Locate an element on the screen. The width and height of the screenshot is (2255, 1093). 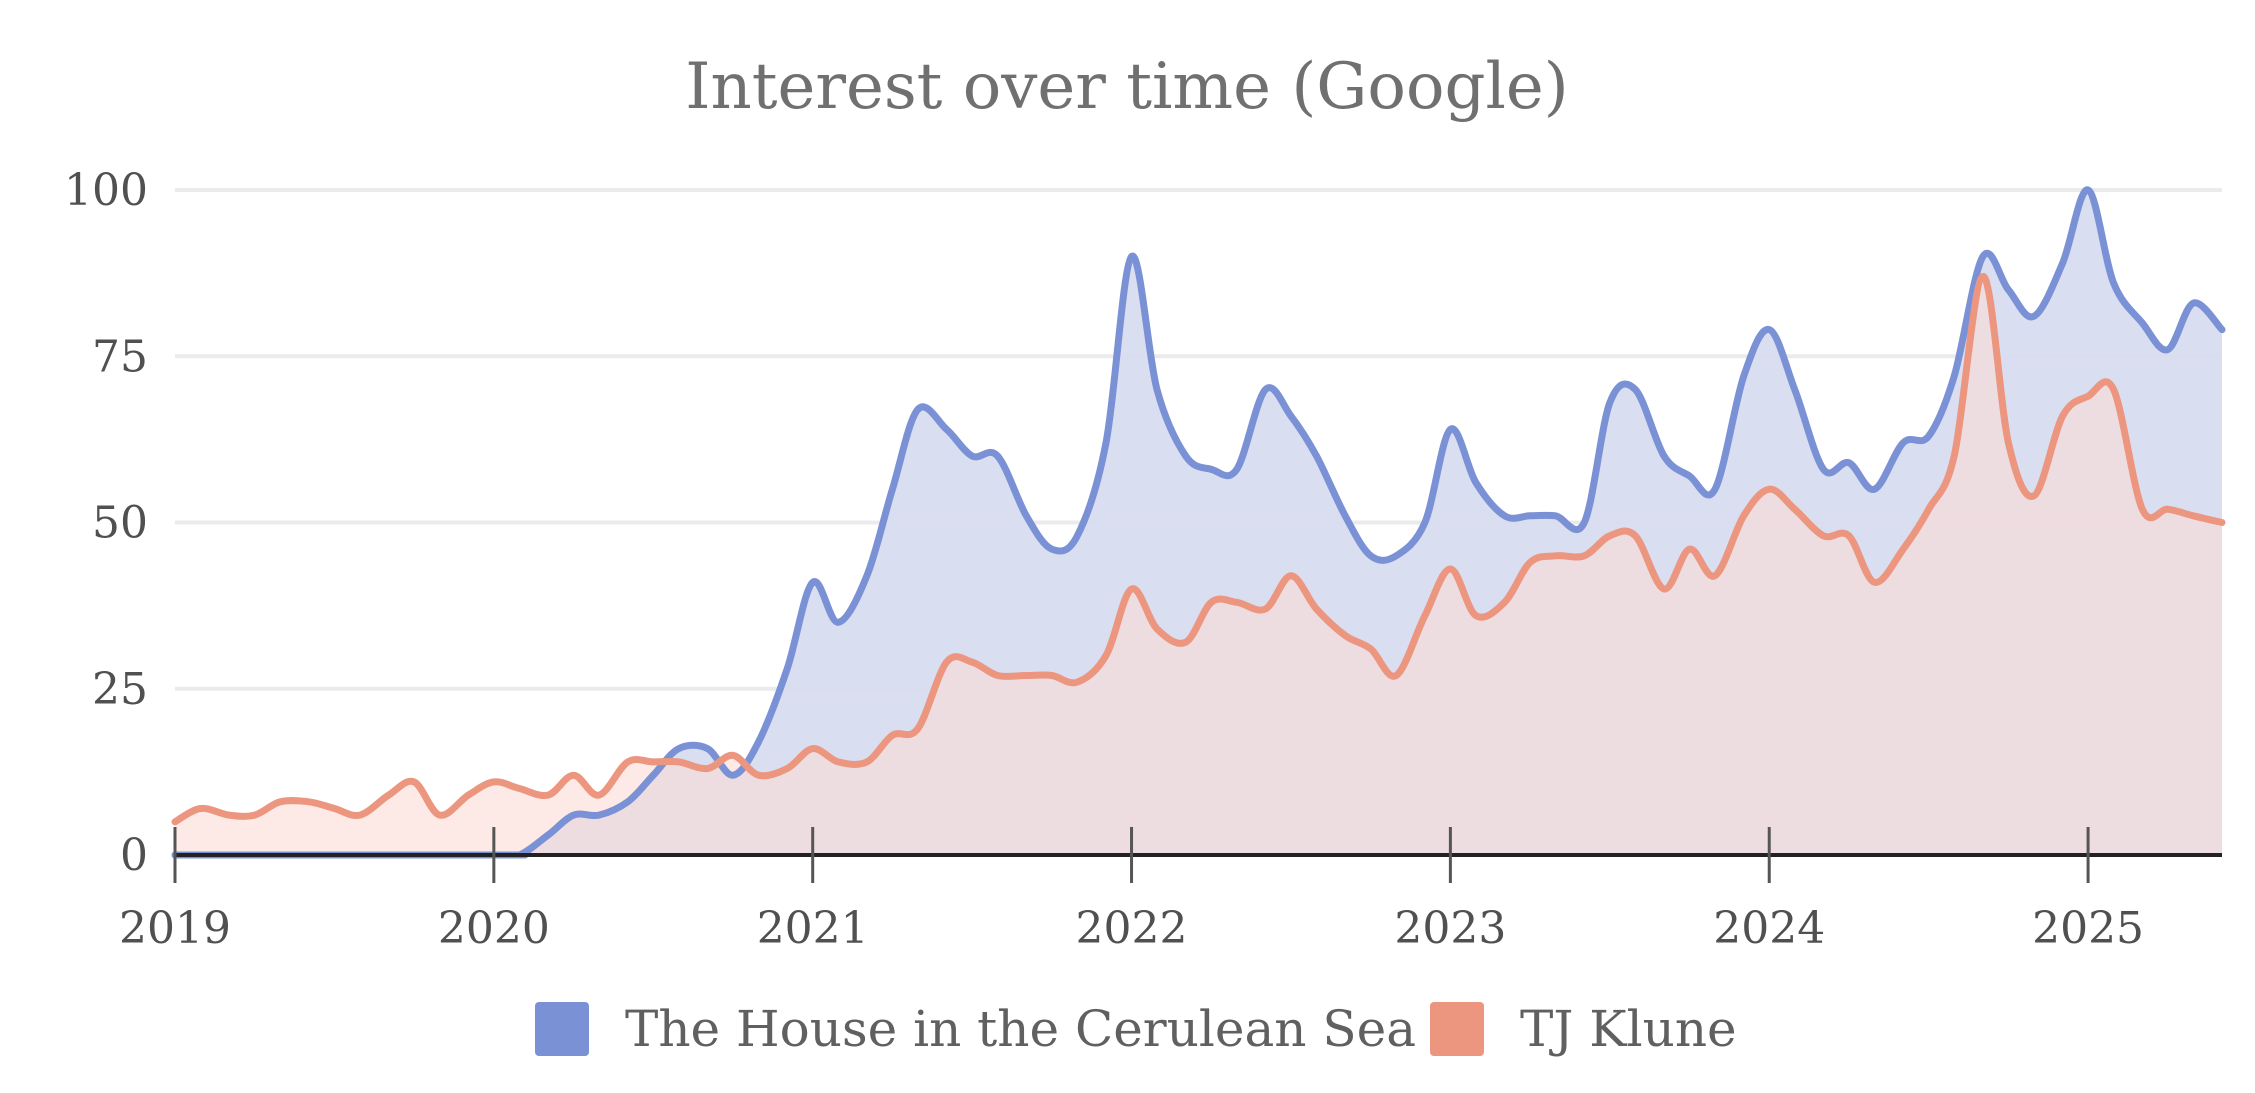
x-tick-label: 2024 is located at coordinates (1769, 928).